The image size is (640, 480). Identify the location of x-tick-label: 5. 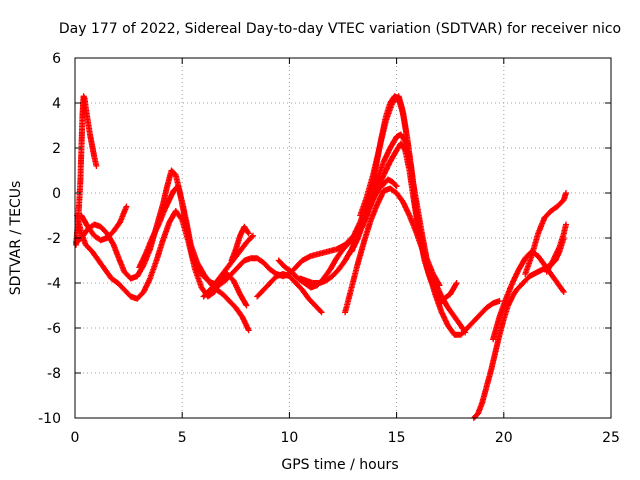
(182, 438).